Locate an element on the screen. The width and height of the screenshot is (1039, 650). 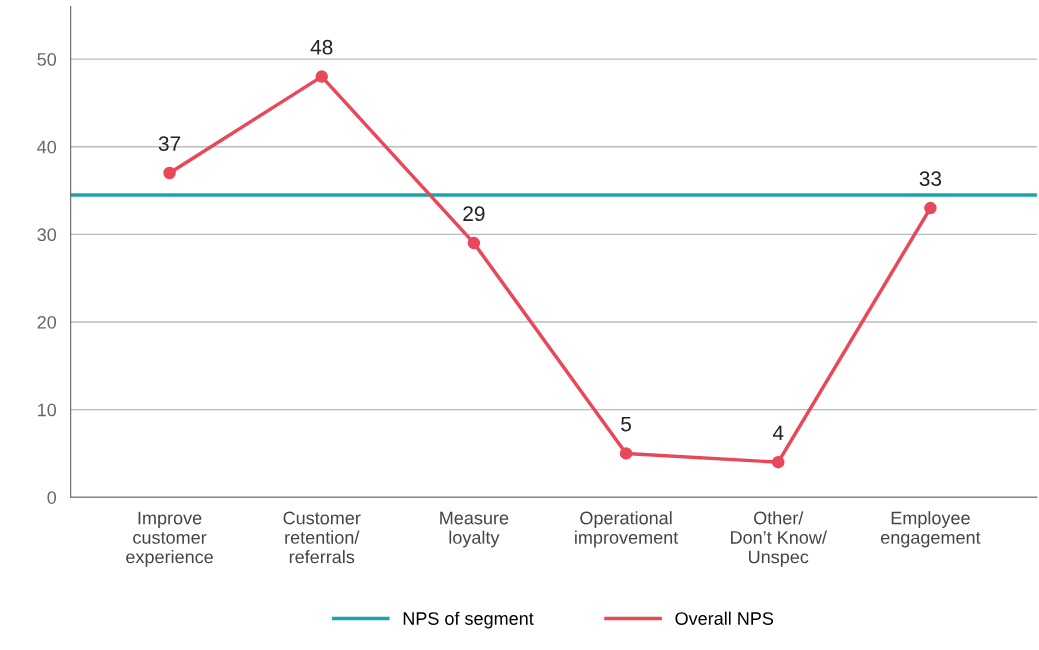
data-label: 4 is located at coordinates (778, 432).